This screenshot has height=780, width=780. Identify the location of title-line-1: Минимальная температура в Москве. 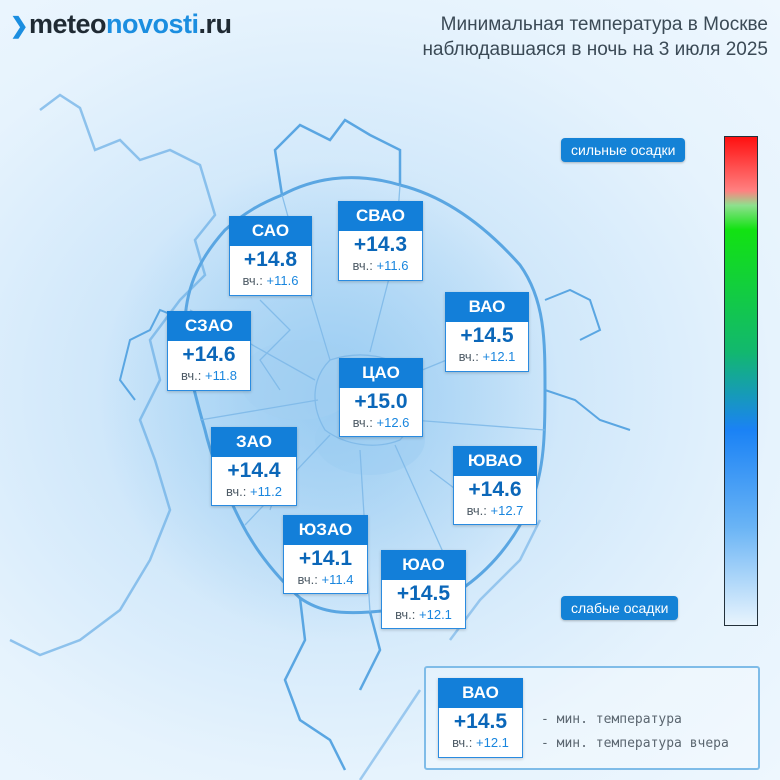
(604, 24).